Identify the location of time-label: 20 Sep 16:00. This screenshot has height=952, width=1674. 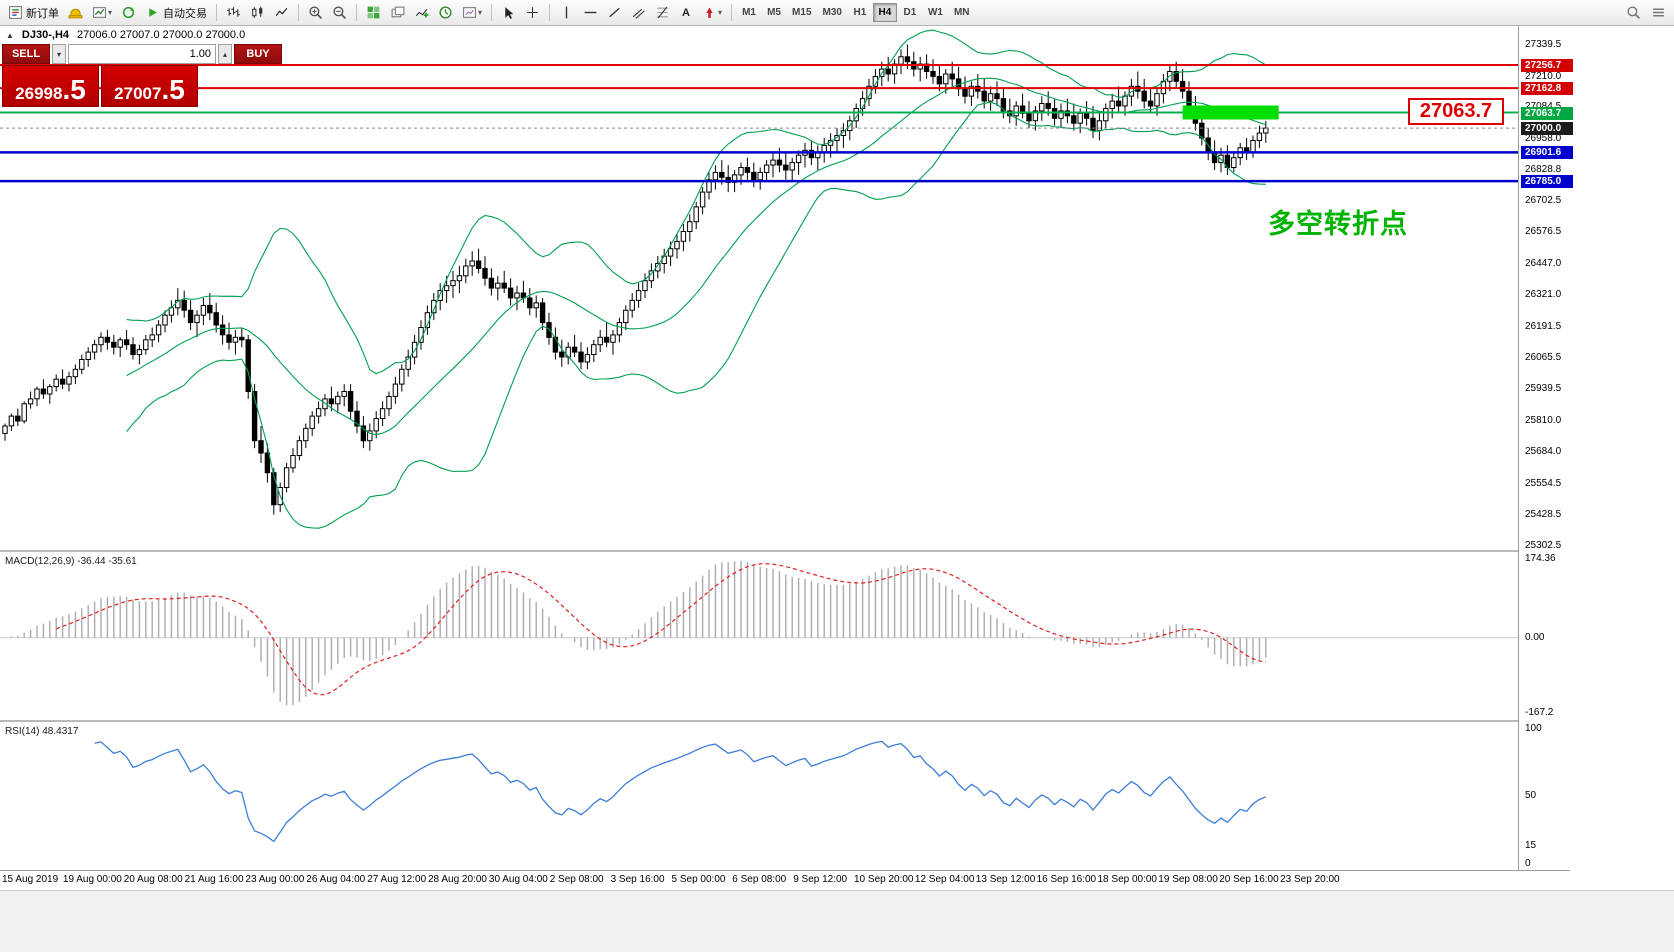
(1249, 879).